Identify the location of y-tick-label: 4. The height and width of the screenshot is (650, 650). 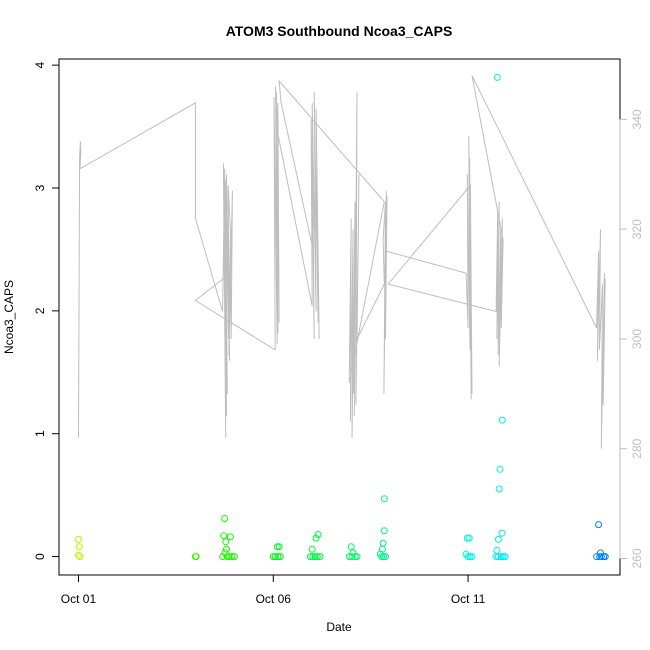
(40, 64).